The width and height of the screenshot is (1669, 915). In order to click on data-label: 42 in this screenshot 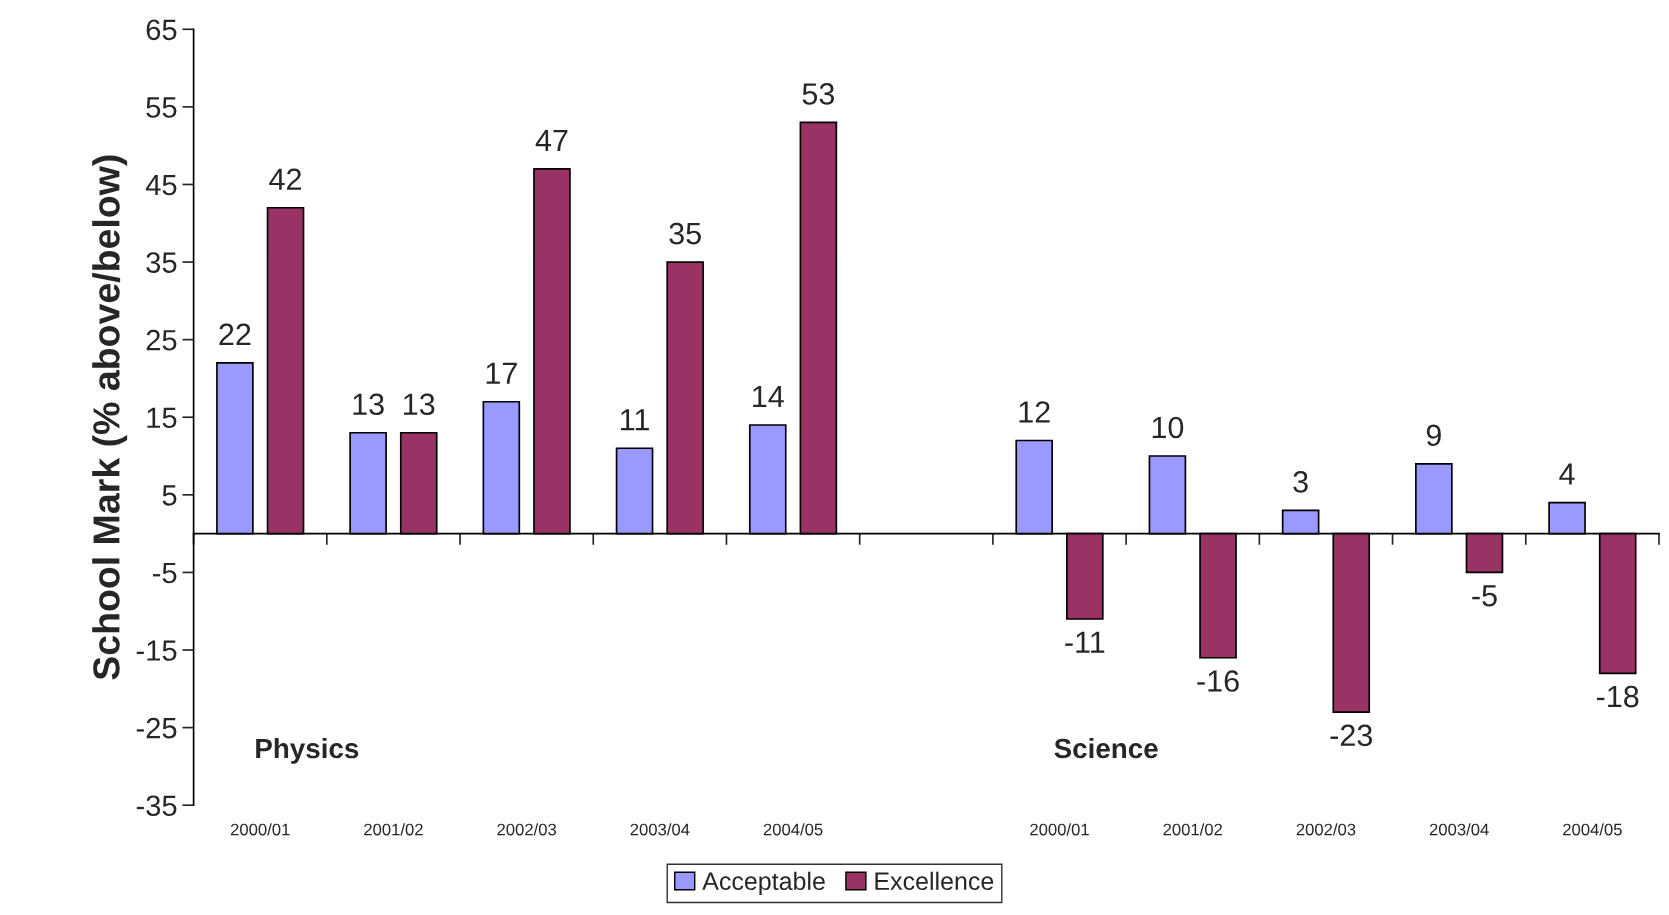, I will do `click(285, 179)`.